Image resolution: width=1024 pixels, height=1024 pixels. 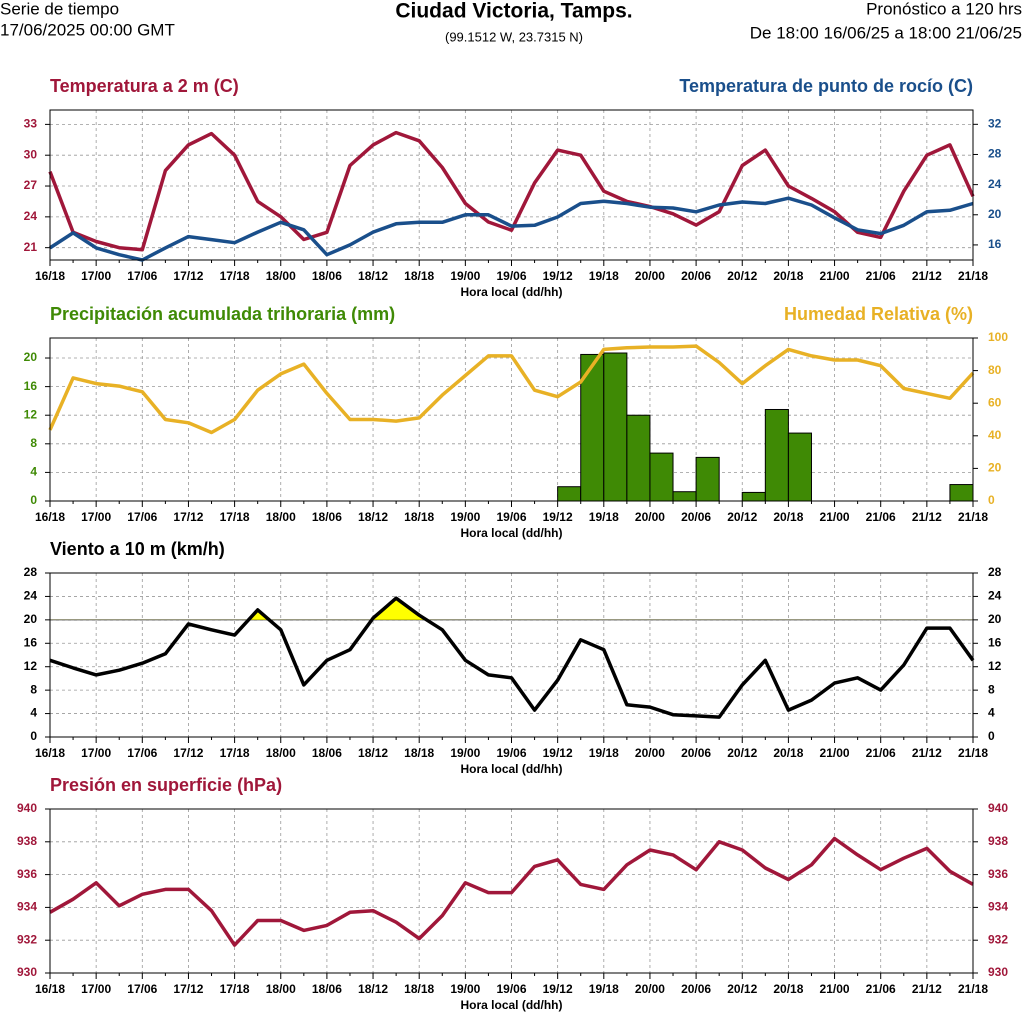 What do you see at coordinates (511, 517) in the screenshot?
I see `x-tick-label: 19/06` at bounding box center [511, 517].